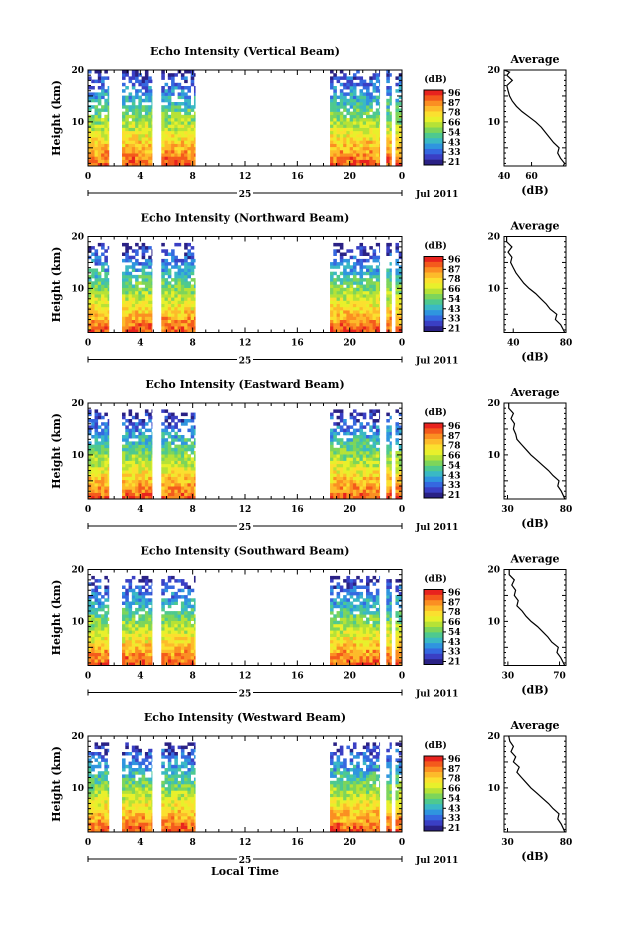 This screenshot has height=929, width=621. What do you see at coordinates (193, 177) in the screenshot?
I see `x-tick-label: 8` at bounding box center [193, 177].